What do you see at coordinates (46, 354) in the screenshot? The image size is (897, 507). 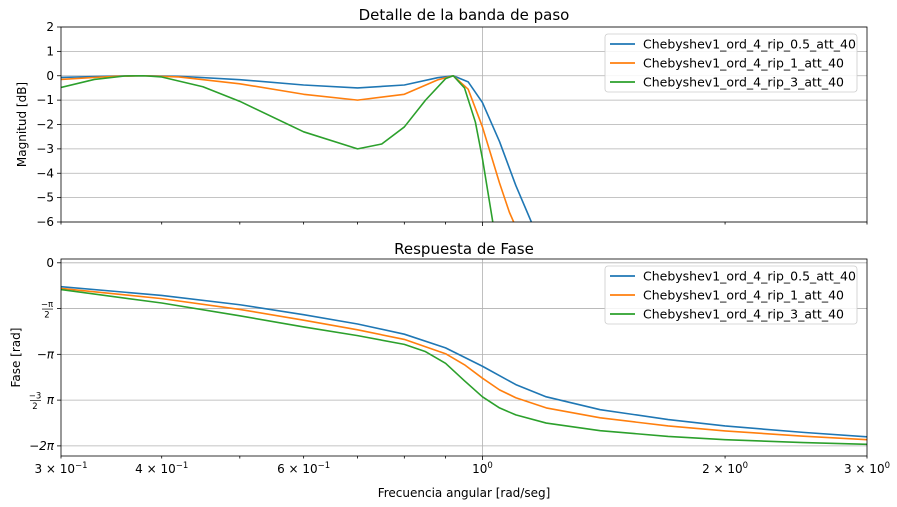 I see `y-tick-label: −π` at bounding box center [46, 354].